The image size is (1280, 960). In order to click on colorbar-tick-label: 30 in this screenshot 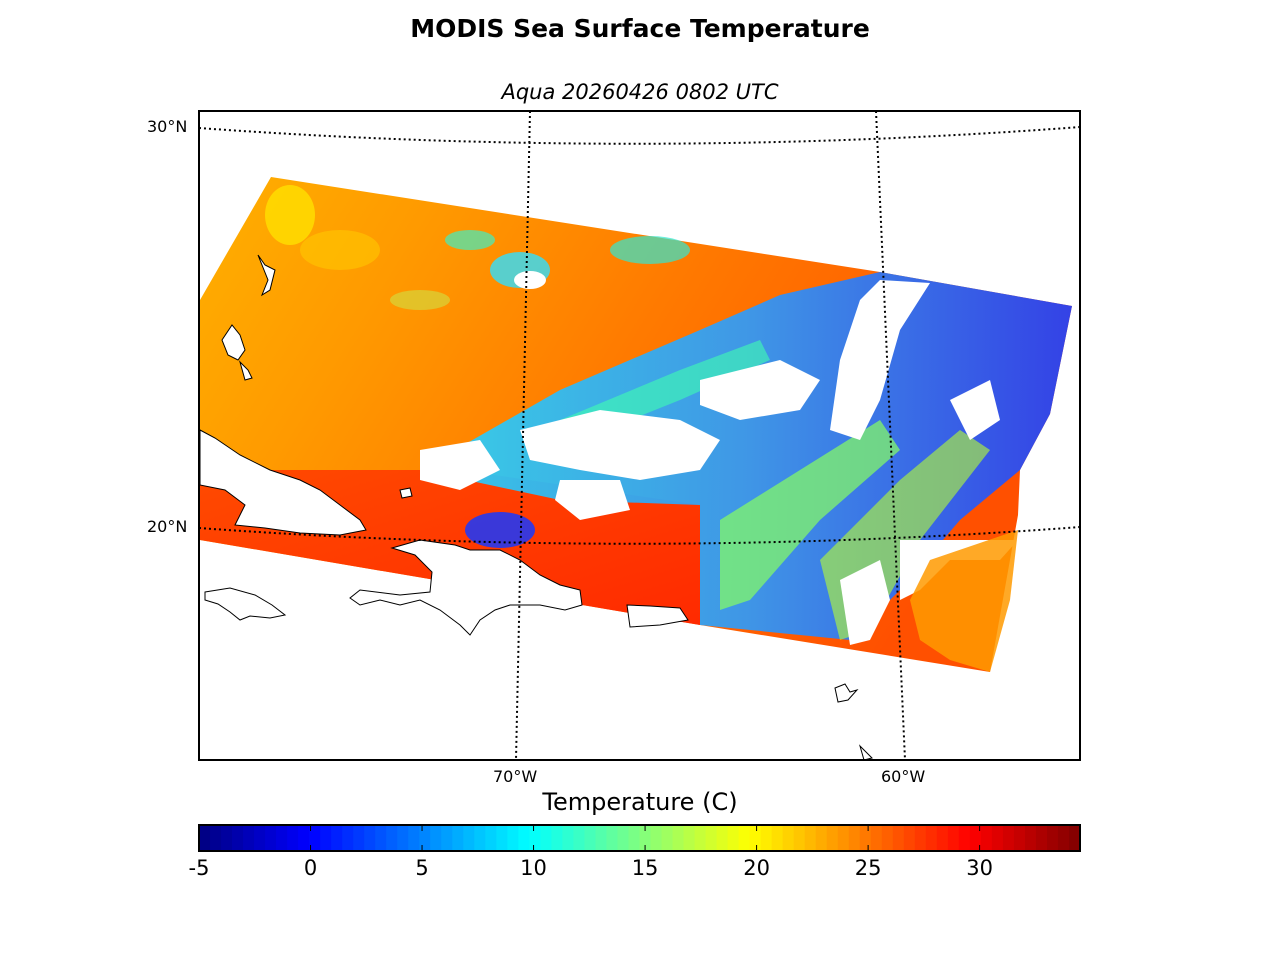, I will do `click(979, 868)`.